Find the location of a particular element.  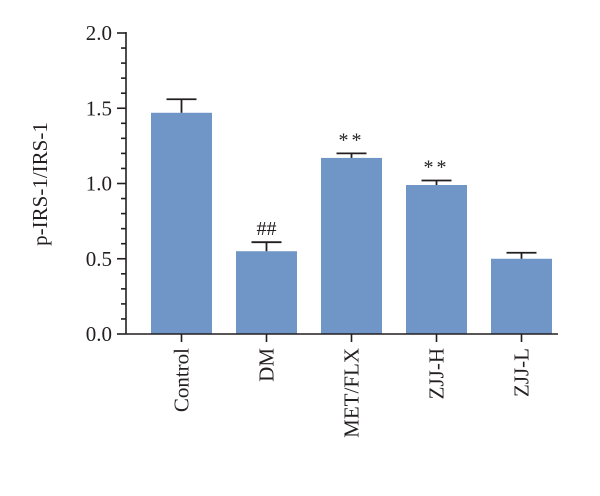

error-bar-zjj-l is located at coordinates (521, 255).